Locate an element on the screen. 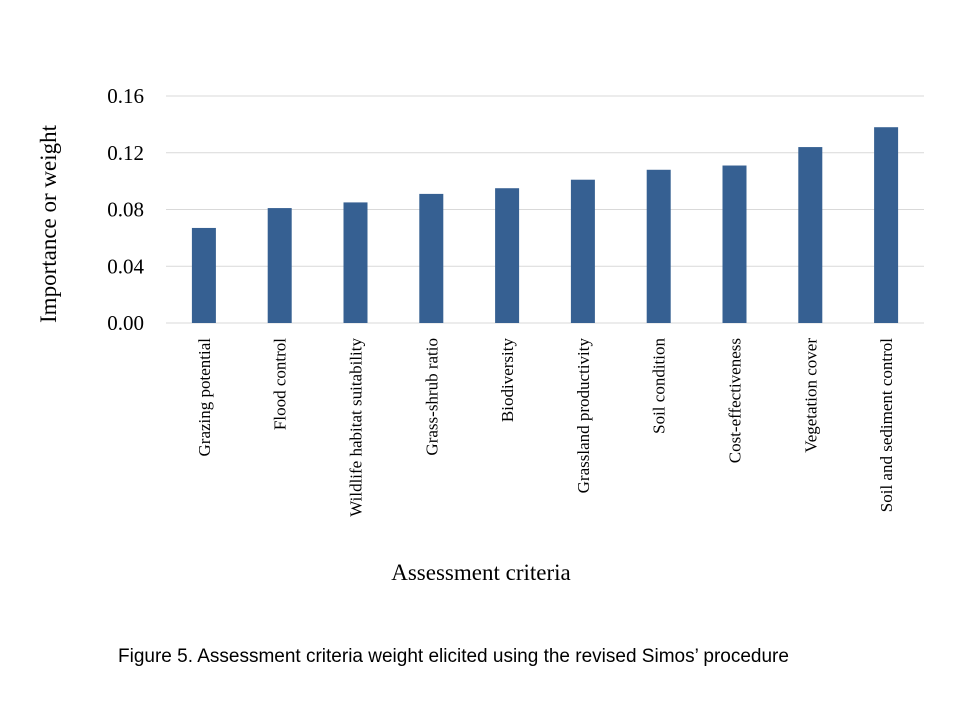  x-tick-label: Wildlife habitat suitability is located at coordinates (356, 427).